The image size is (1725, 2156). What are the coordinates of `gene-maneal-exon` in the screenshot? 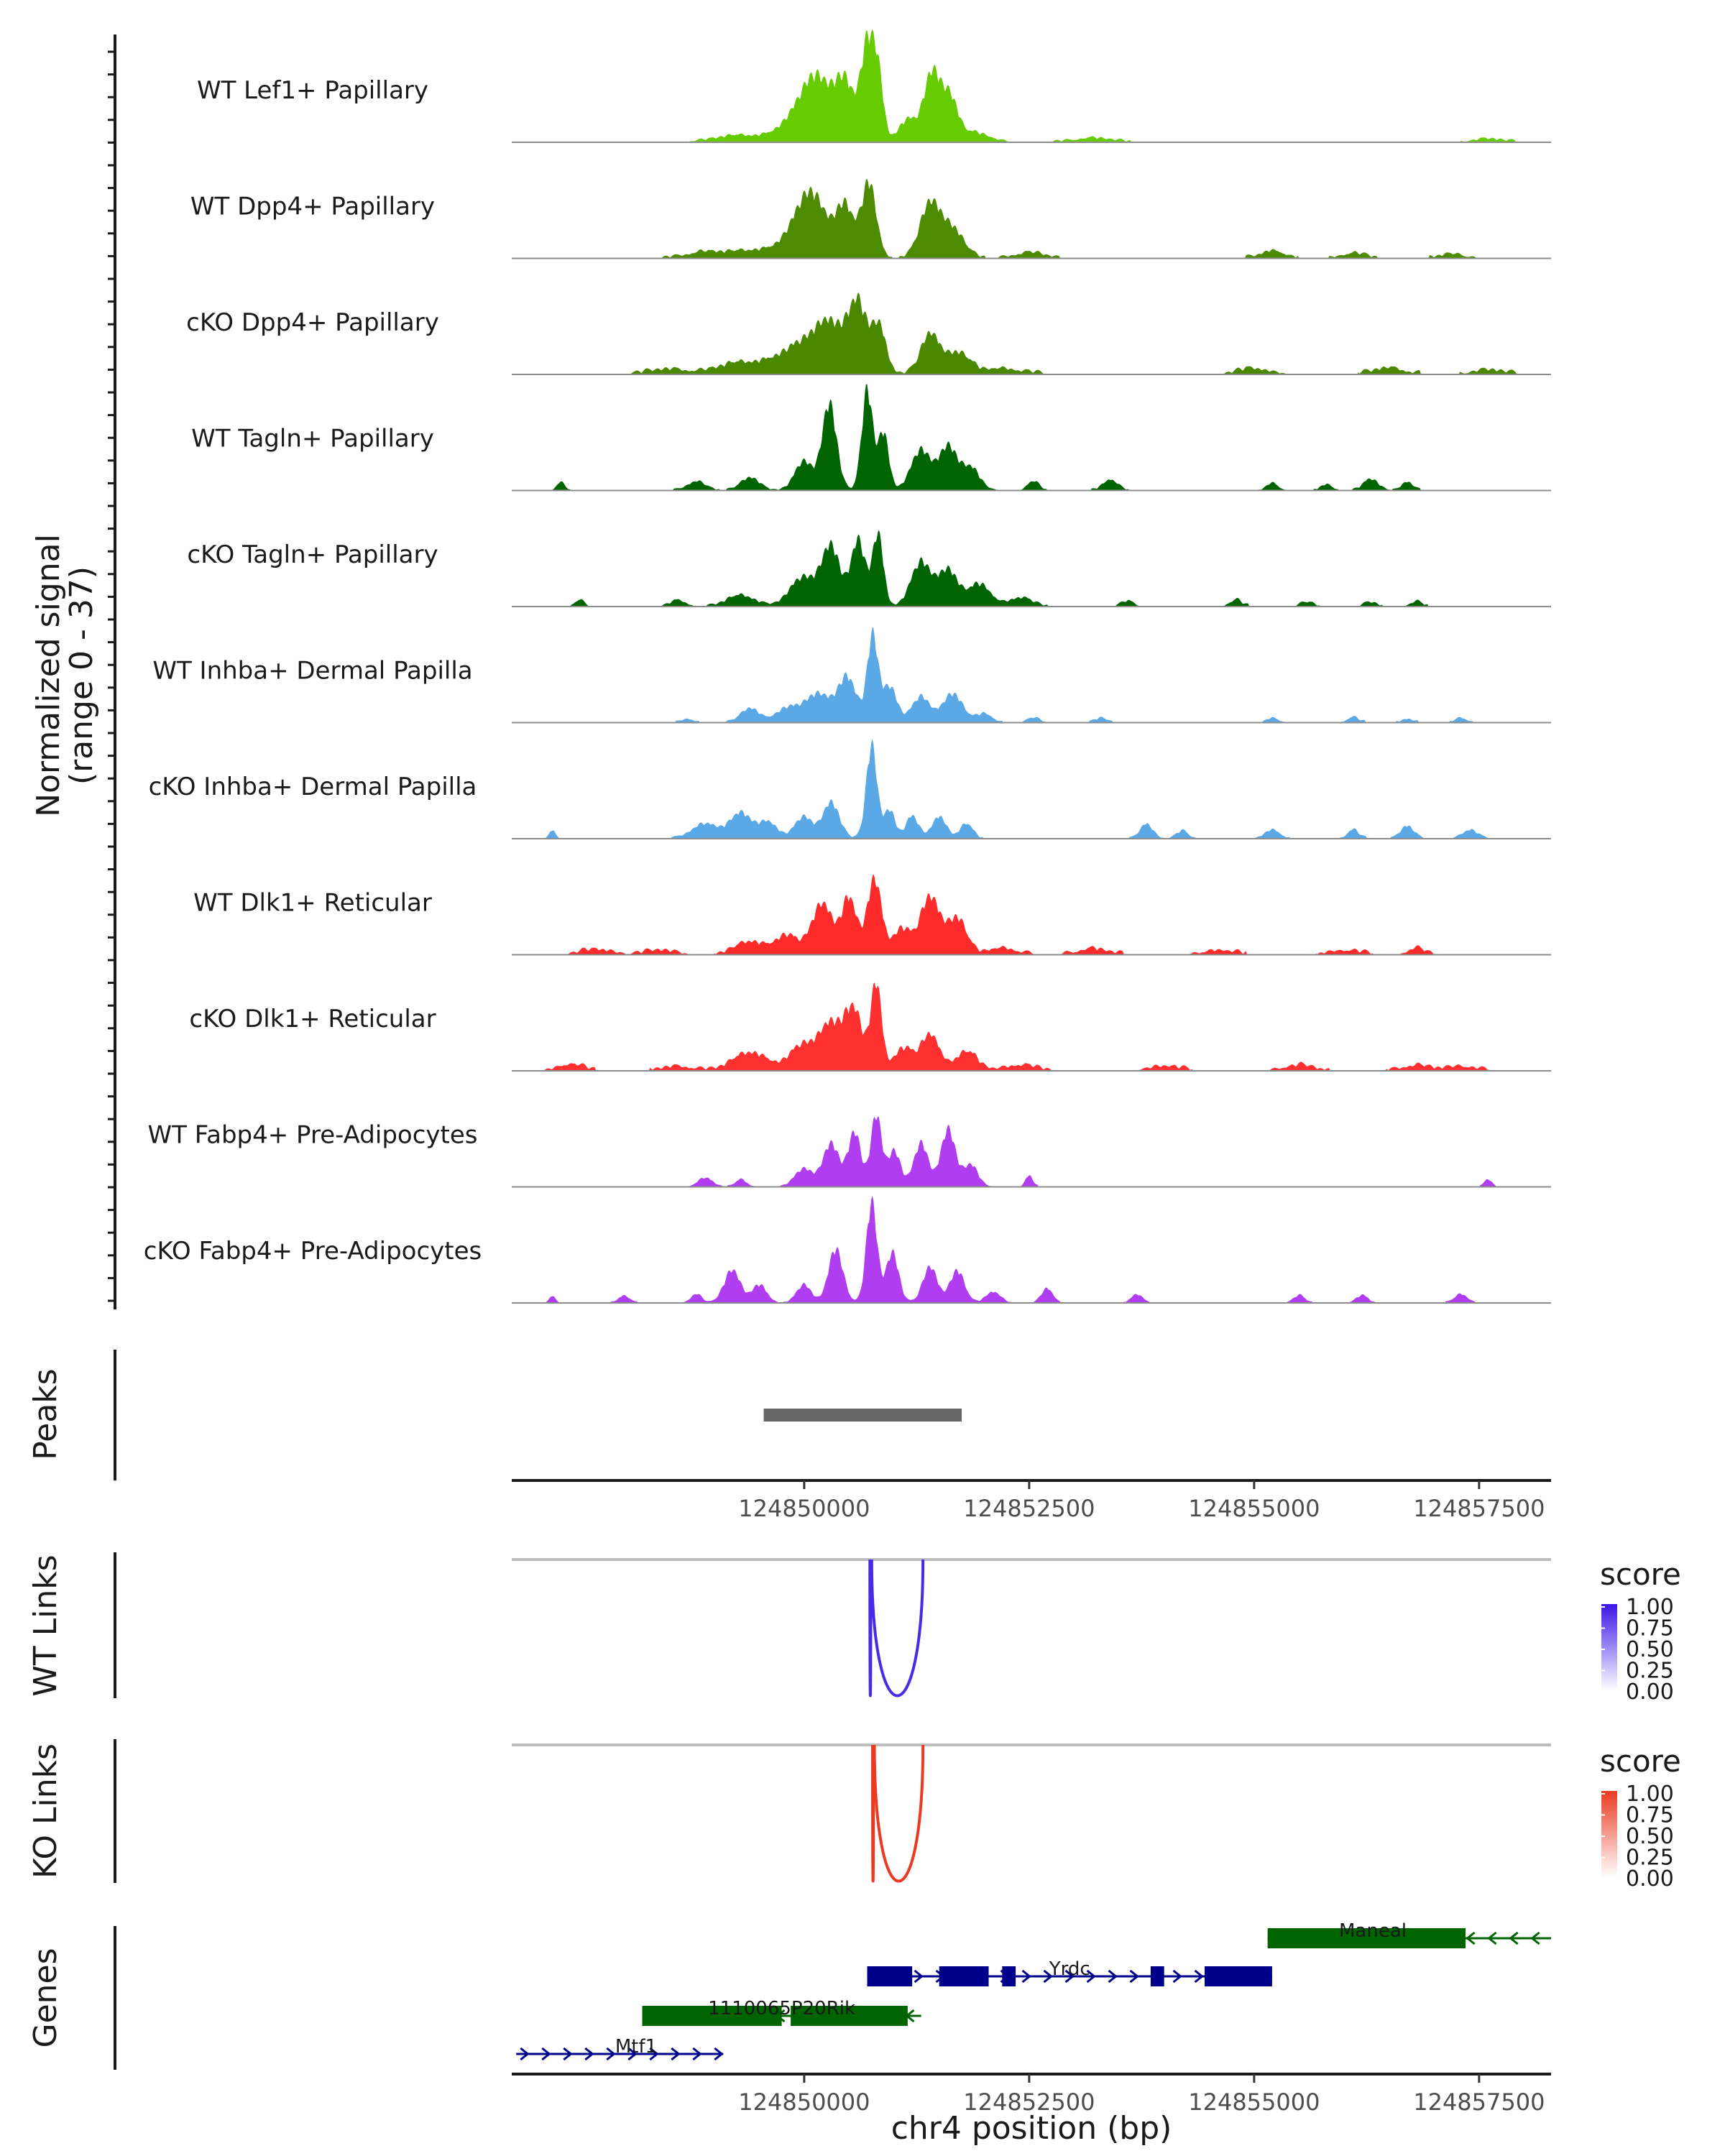 It's located at (1366, 1938).